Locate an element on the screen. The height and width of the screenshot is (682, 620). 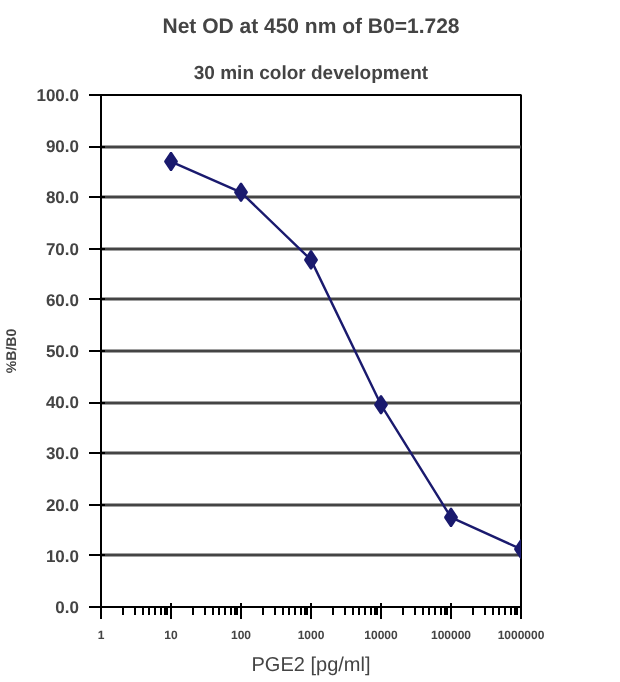
y-tick-label: 100.0 is located at coordinates (58, 95).